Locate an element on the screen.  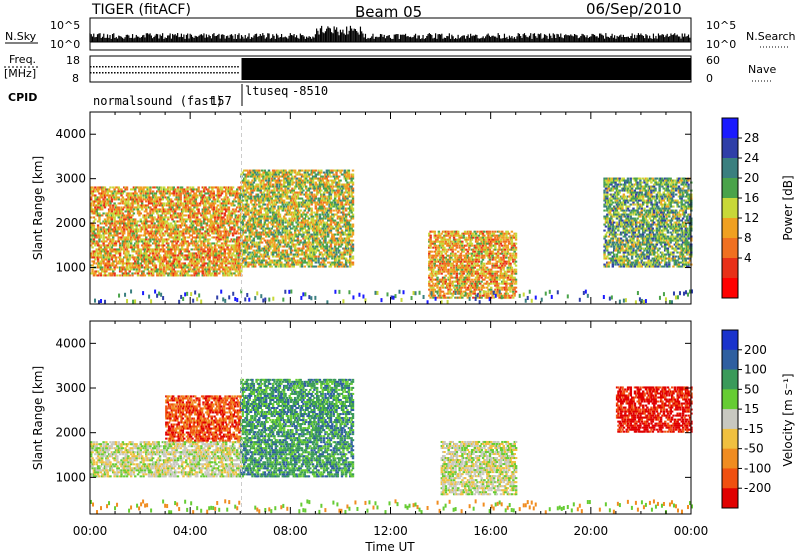
cpid-mode-1-id: 157 is located at coordinates (221, 101).